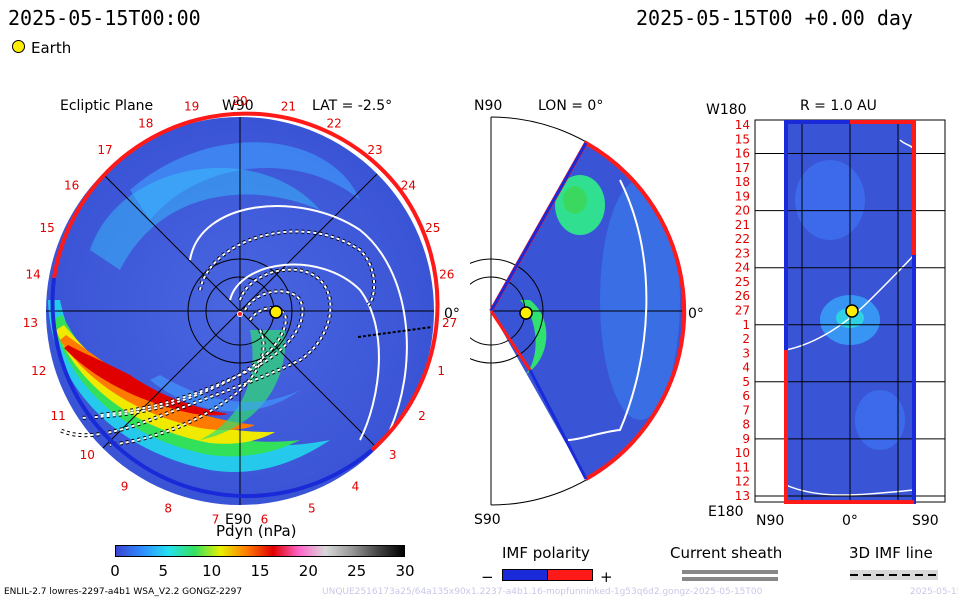  What do you see at coordinates (742, 168) in the screenshot?
I see `sphere-y-tick: 17` at bounding box center [742, 168].